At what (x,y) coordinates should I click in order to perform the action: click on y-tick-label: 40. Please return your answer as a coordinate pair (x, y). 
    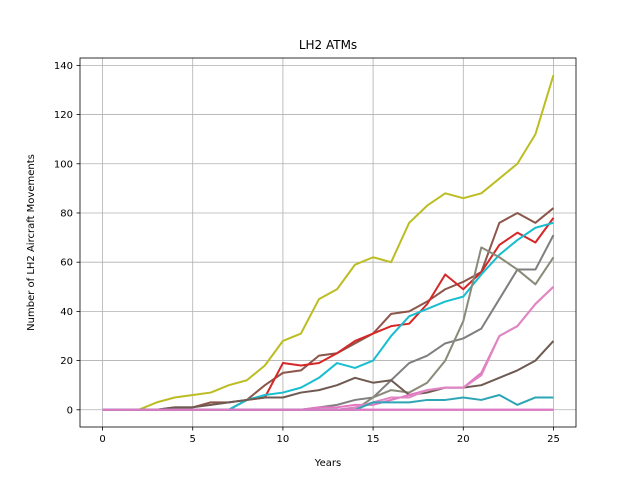
    Looking at the image, I should click on (66, 312).